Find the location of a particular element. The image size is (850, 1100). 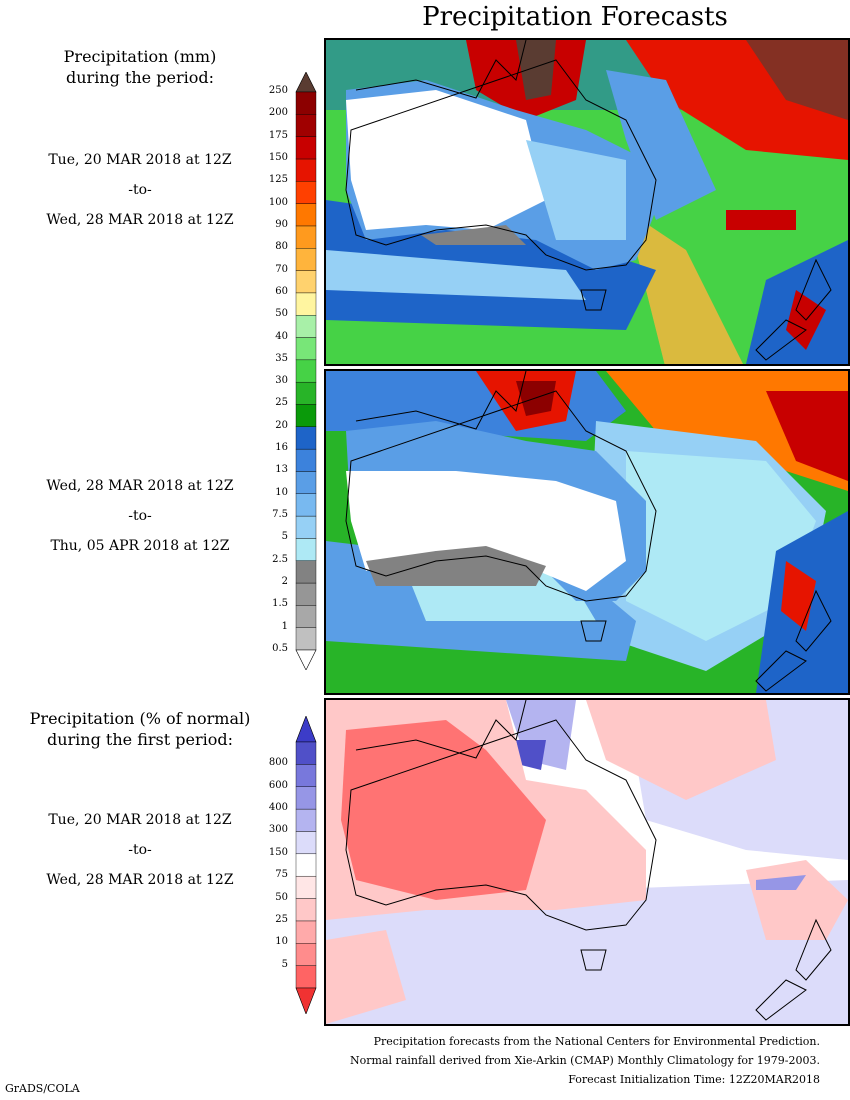

precip-colorbar-over-triangle is located at coordinates (306, 82).